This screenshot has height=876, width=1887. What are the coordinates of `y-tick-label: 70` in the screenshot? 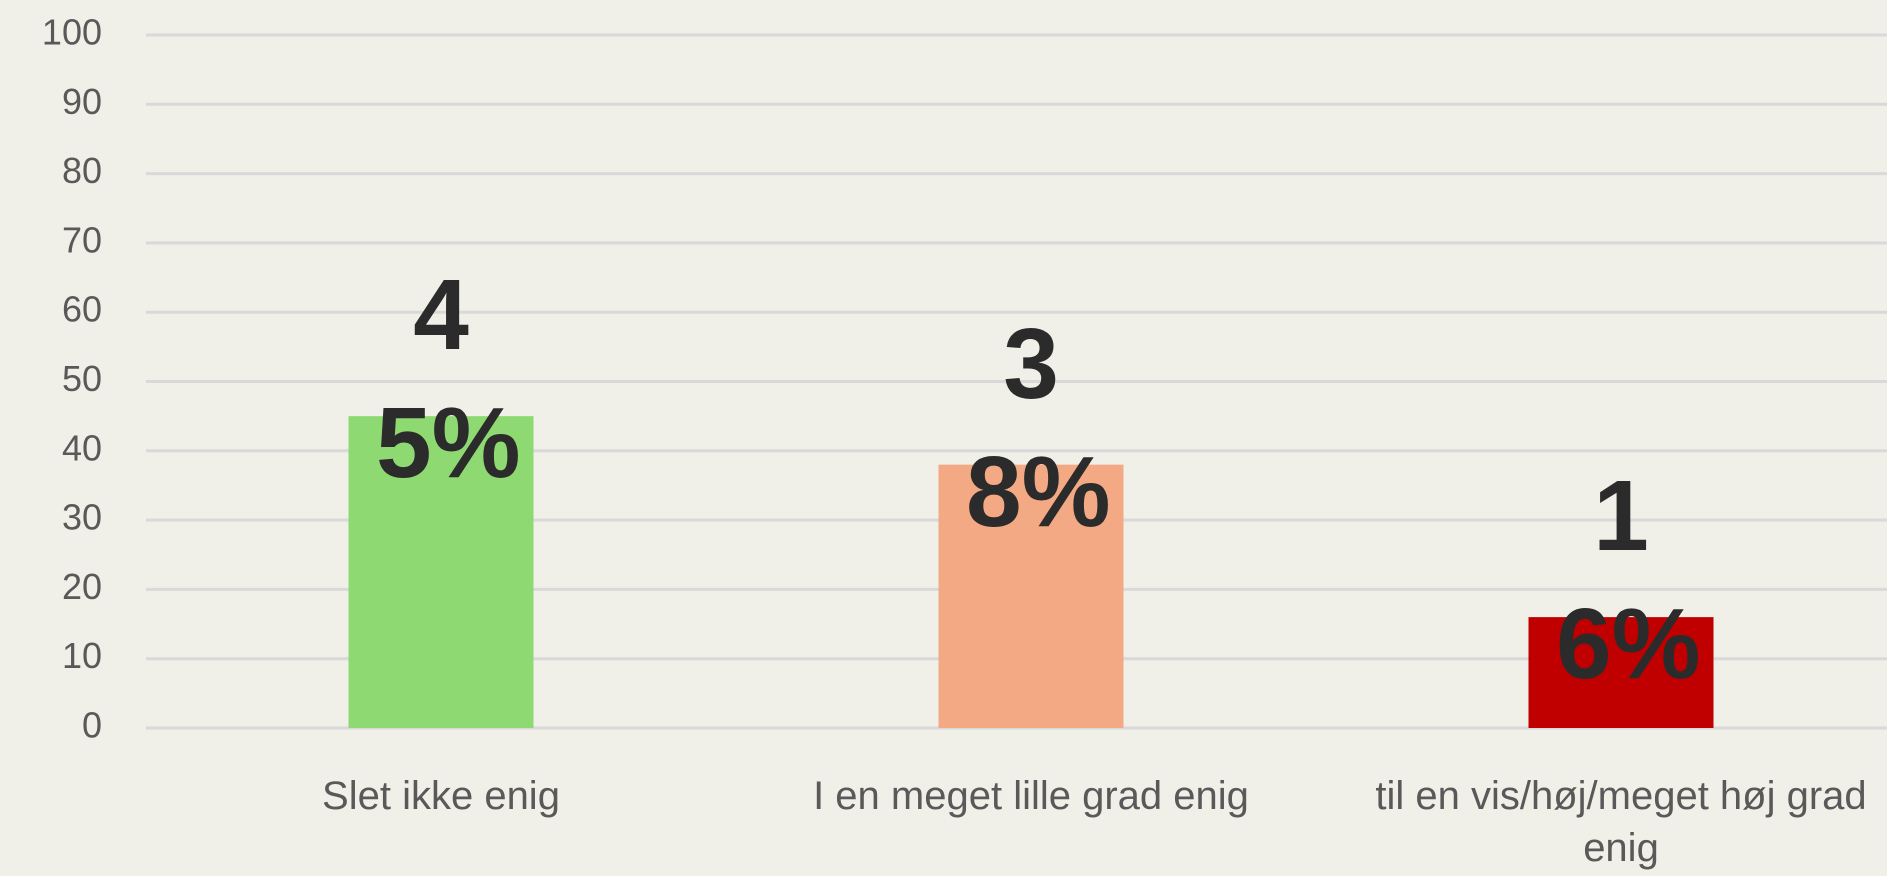 It's located at (82, 239).